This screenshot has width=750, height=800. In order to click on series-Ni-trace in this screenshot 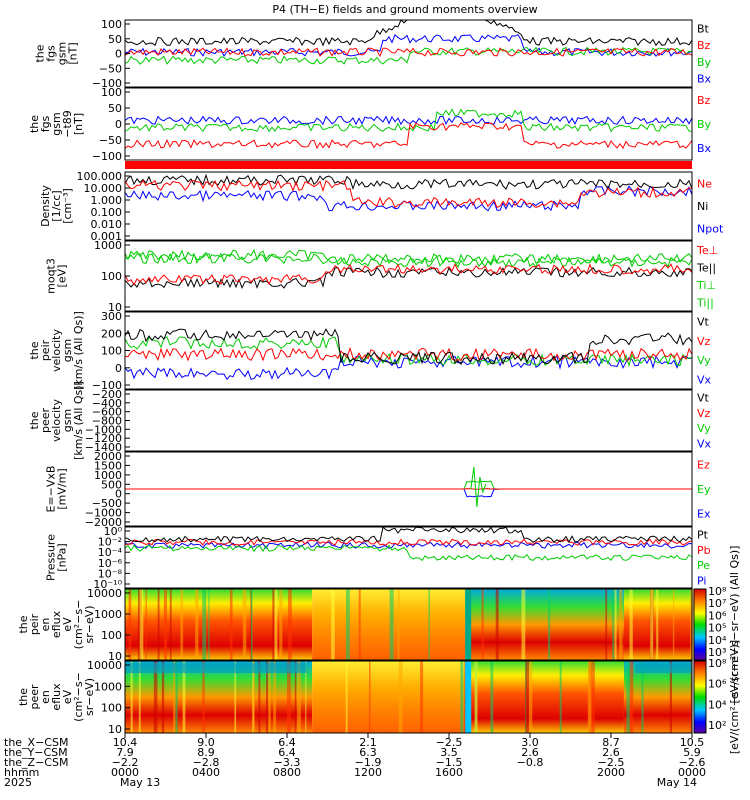, I will do `click(408, 182)`.